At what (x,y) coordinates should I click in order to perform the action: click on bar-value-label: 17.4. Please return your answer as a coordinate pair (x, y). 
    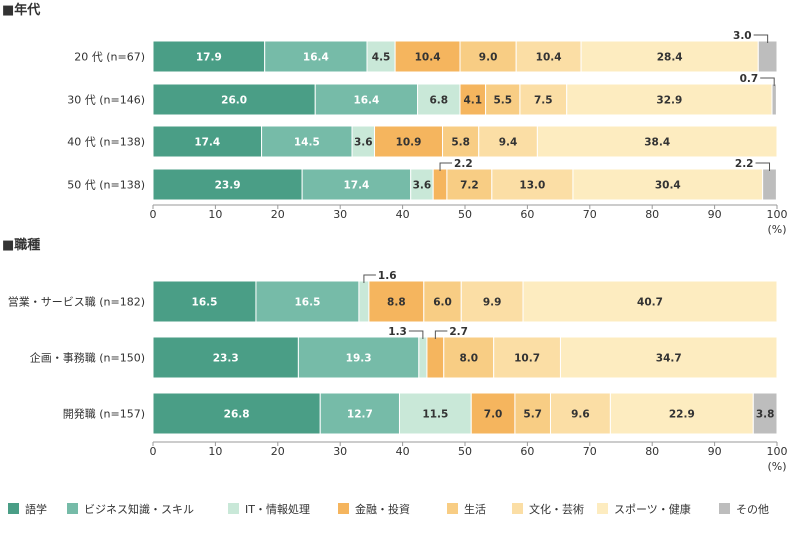
    Looking at the image, I should click on (207, 143).